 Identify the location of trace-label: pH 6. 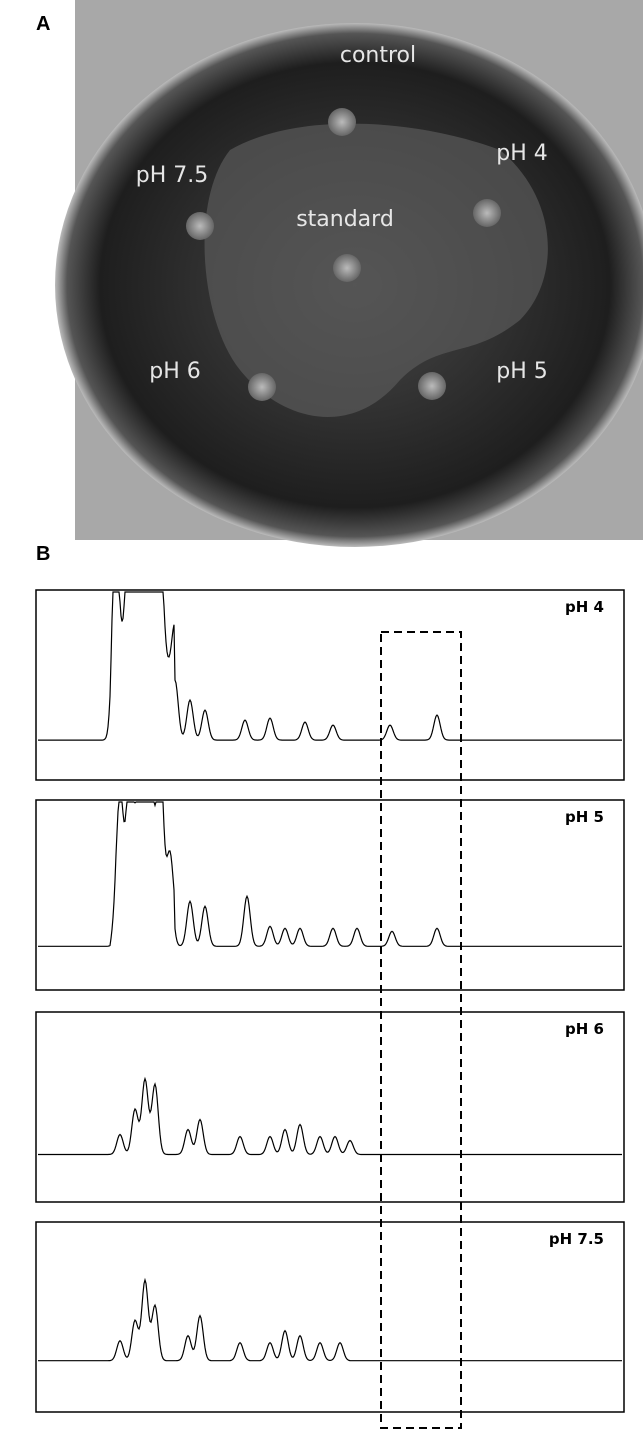
(584, 1029).